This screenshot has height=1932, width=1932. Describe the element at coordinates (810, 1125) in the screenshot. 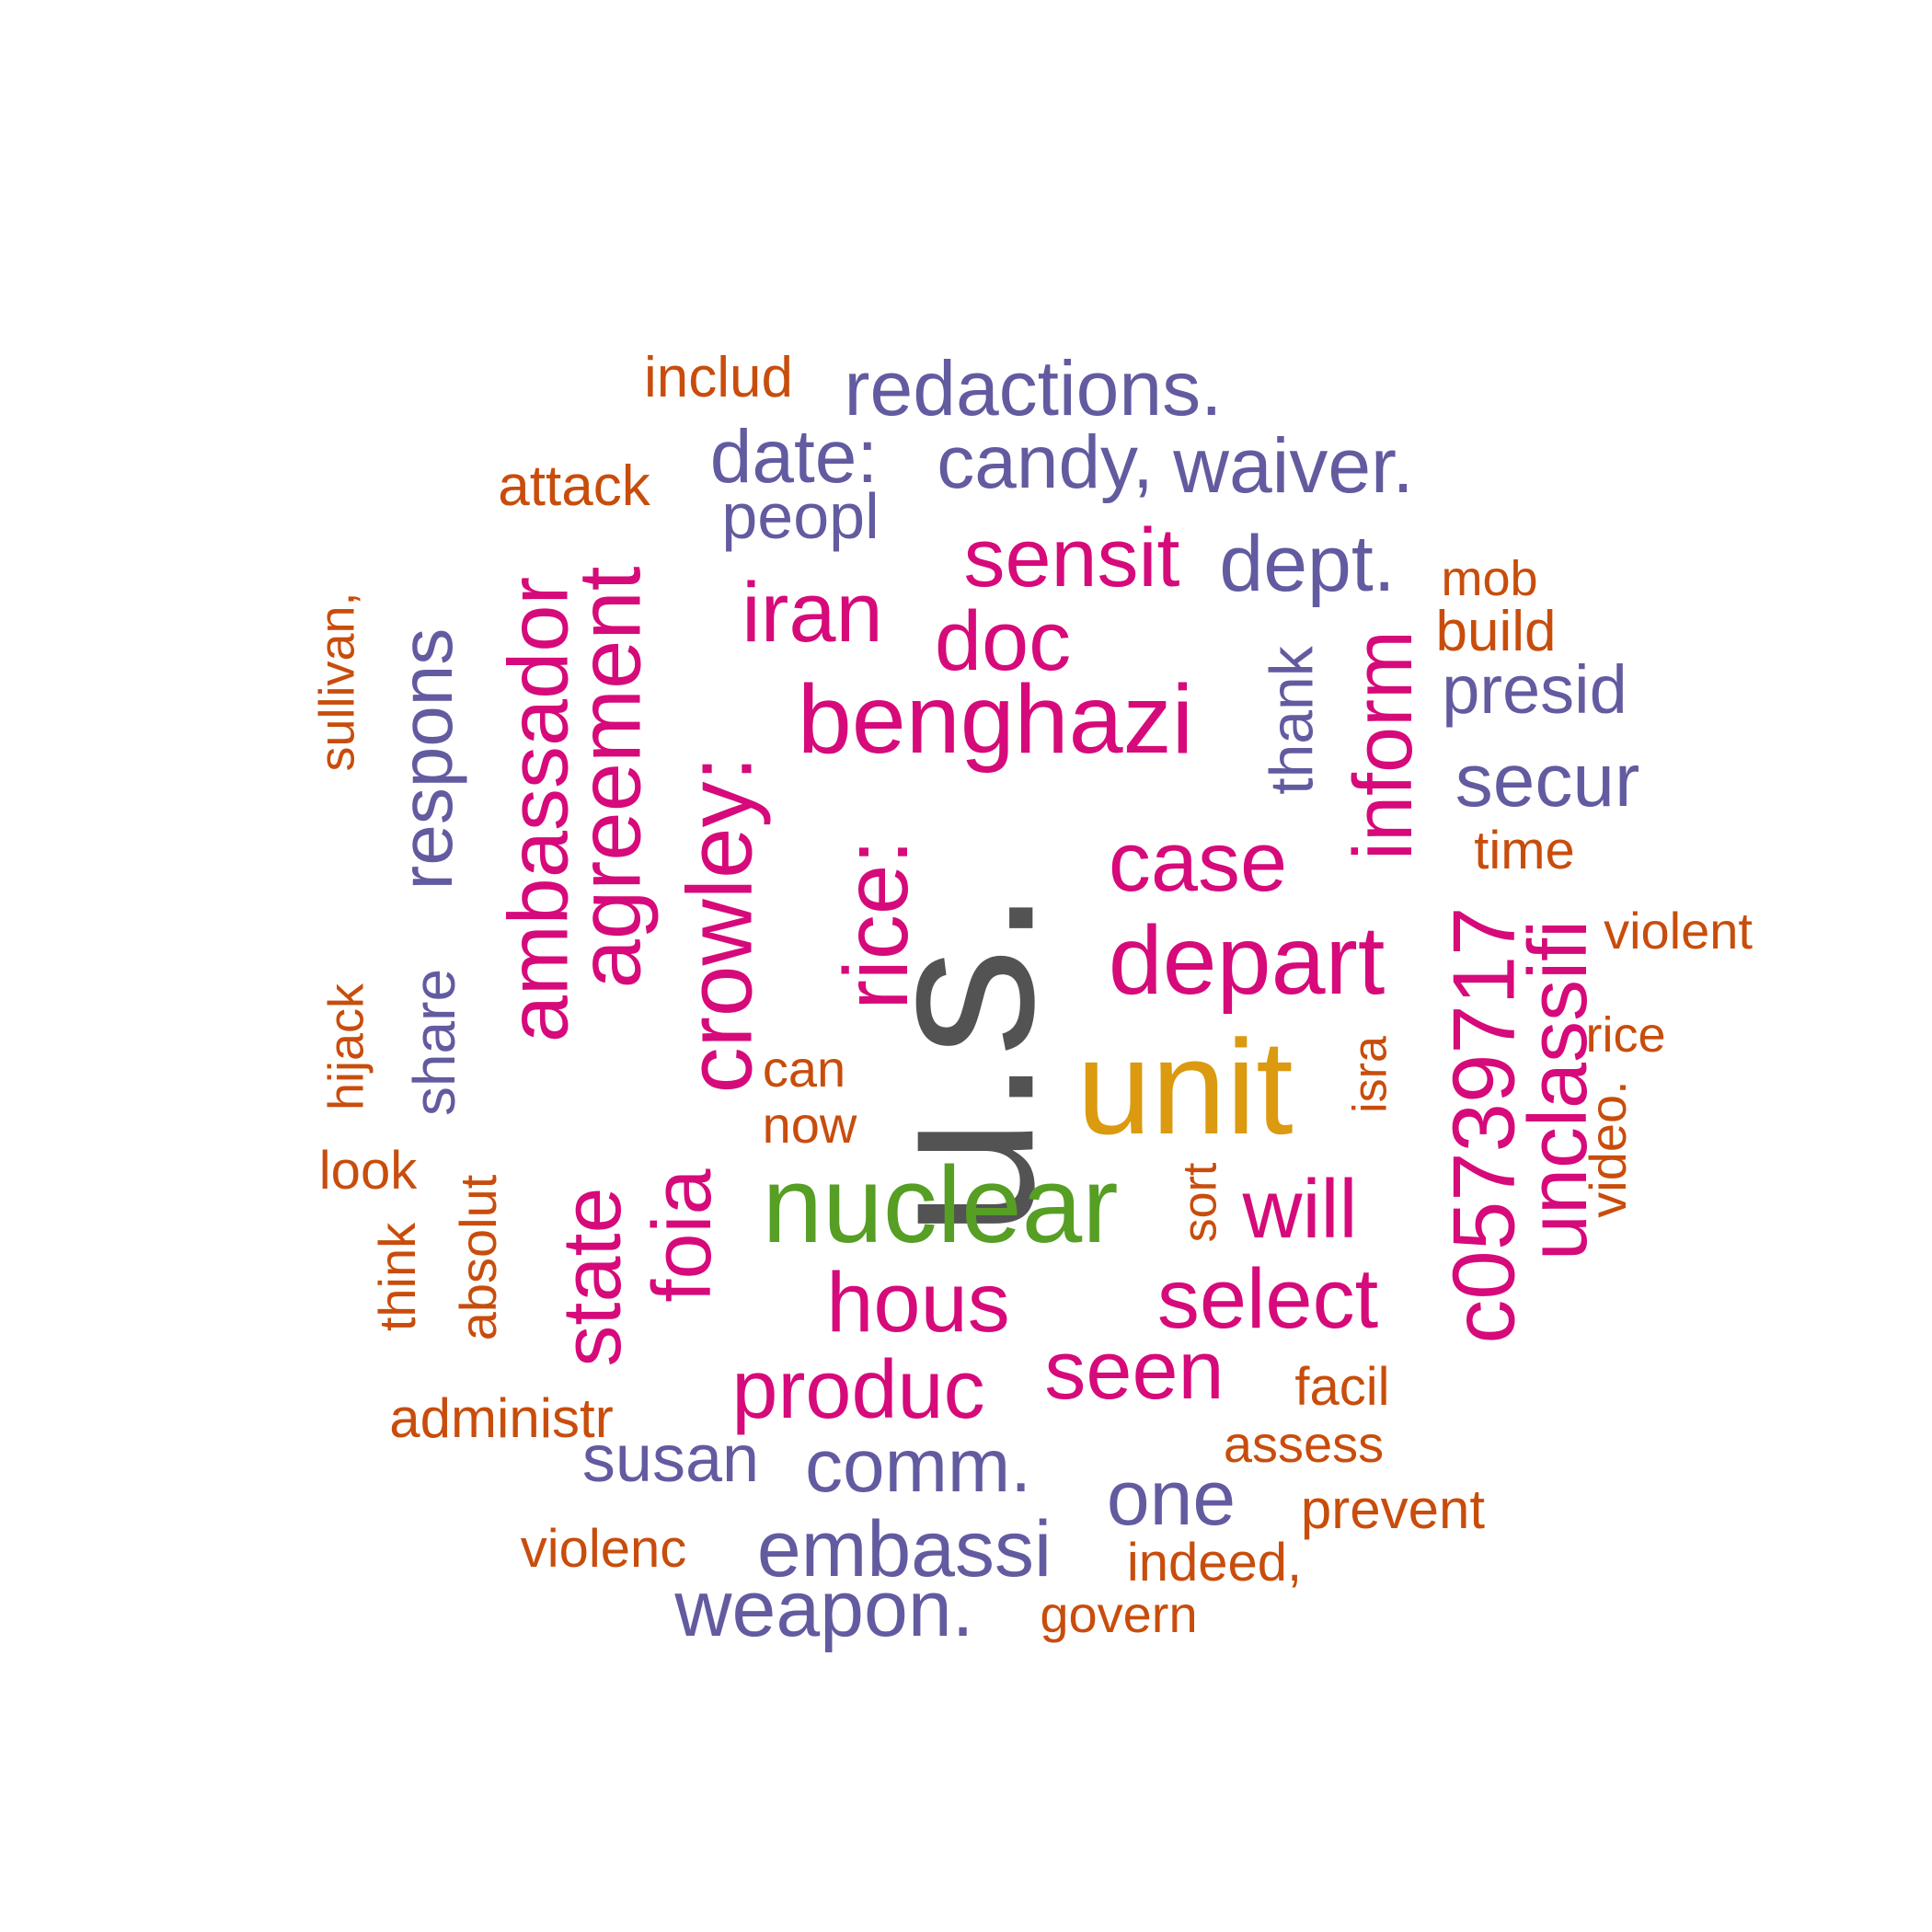

I see `word-53: now` at that location.